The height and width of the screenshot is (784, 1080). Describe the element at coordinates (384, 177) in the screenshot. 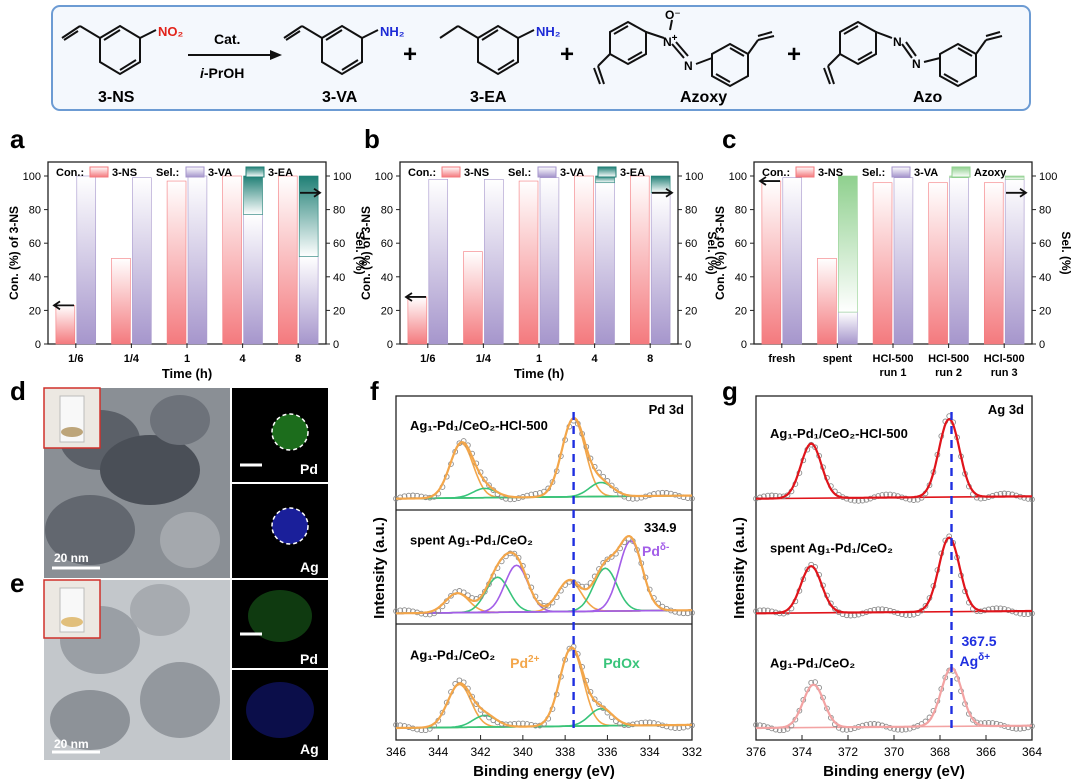

I see `y-tick-label: 100` at that location.